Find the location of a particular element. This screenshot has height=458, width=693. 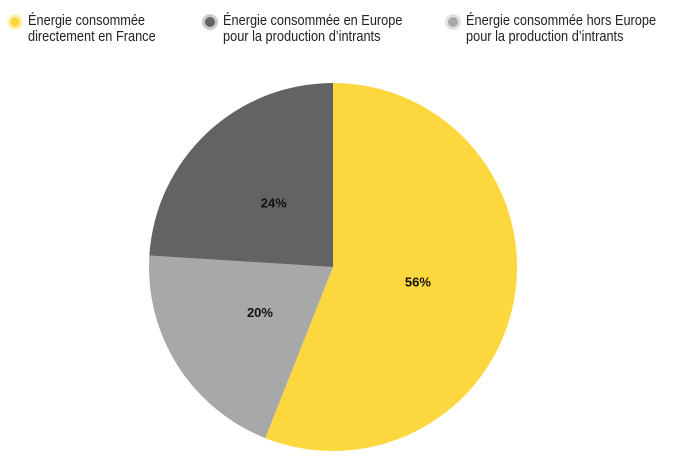

legend-label: Énergie consommée directement en France is located at coordinates (92, 29).